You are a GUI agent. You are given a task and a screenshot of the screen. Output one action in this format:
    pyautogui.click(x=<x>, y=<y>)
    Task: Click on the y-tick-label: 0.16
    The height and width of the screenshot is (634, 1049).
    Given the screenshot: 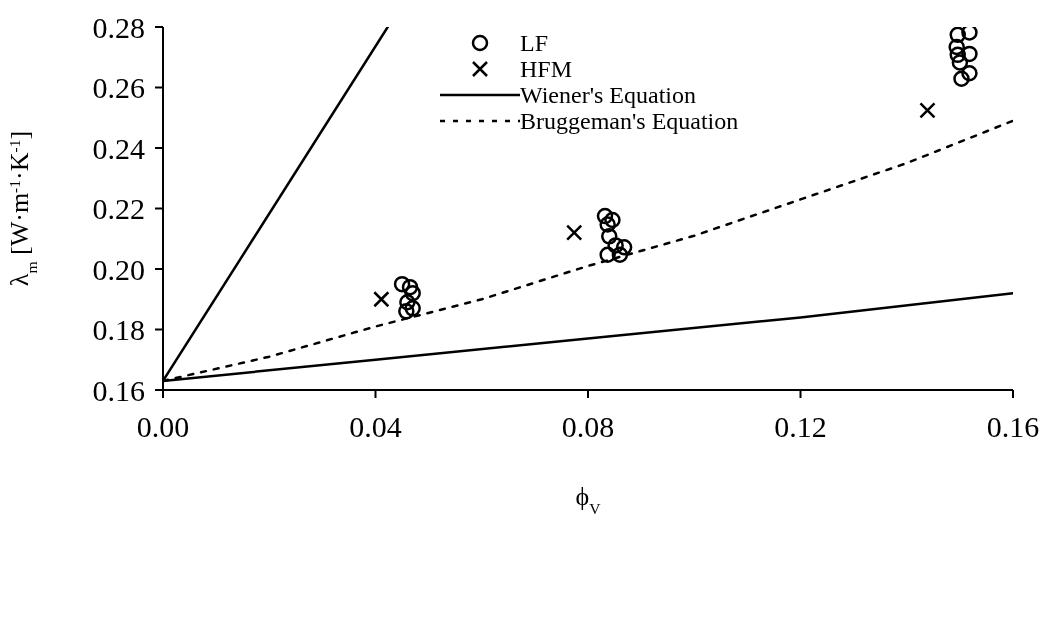 What is the action you would take?
    pyautogui.click(x=118, y=390)
    